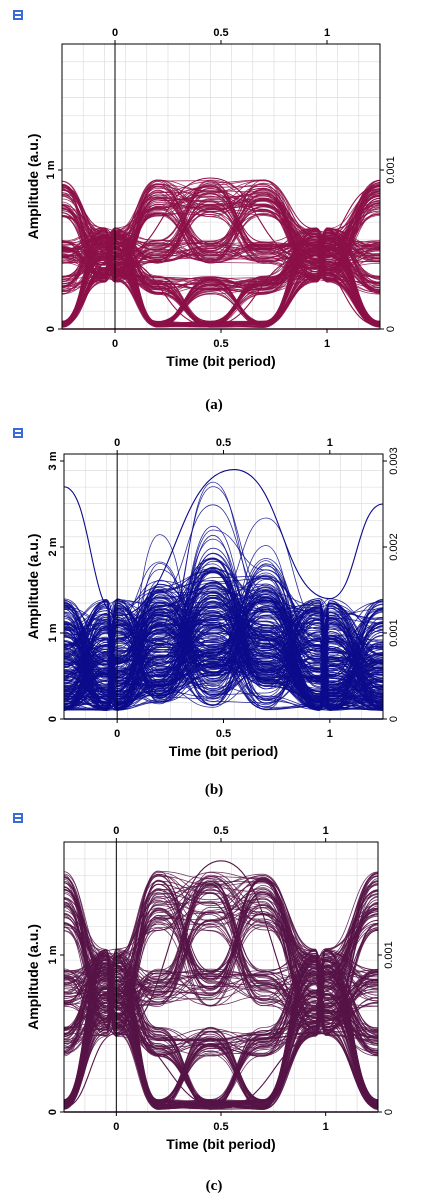  I want to click on y-right-tick-label: 0.003, so click(394, 461).